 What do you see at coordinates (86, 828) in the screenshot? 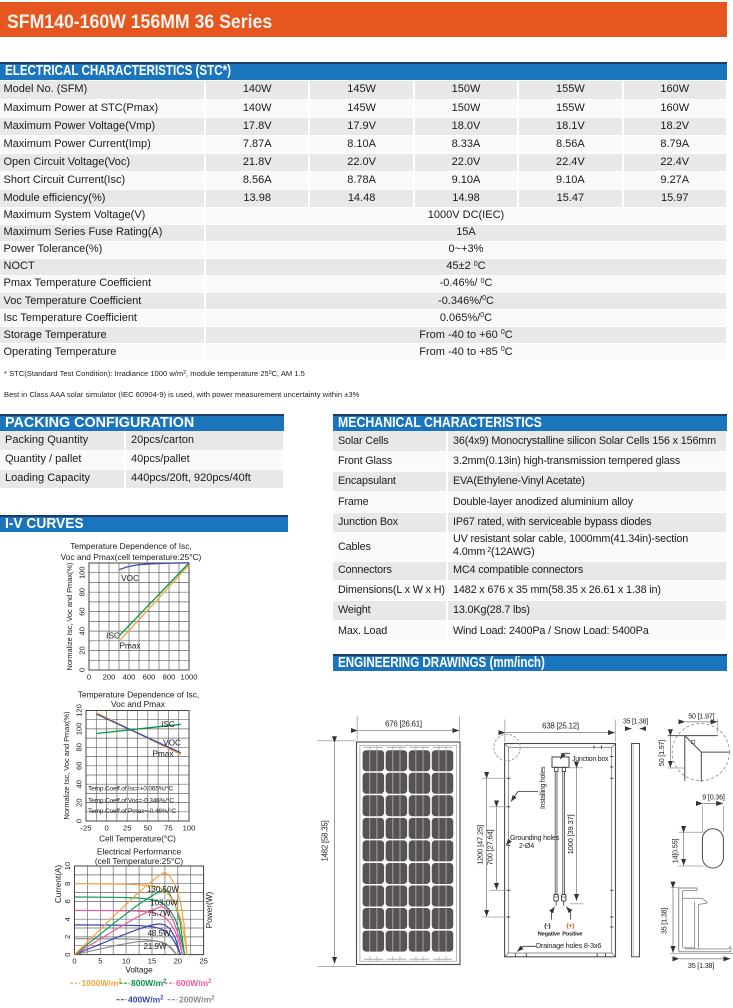
I see `svg-text: -25` at bounding box center [86, 828].